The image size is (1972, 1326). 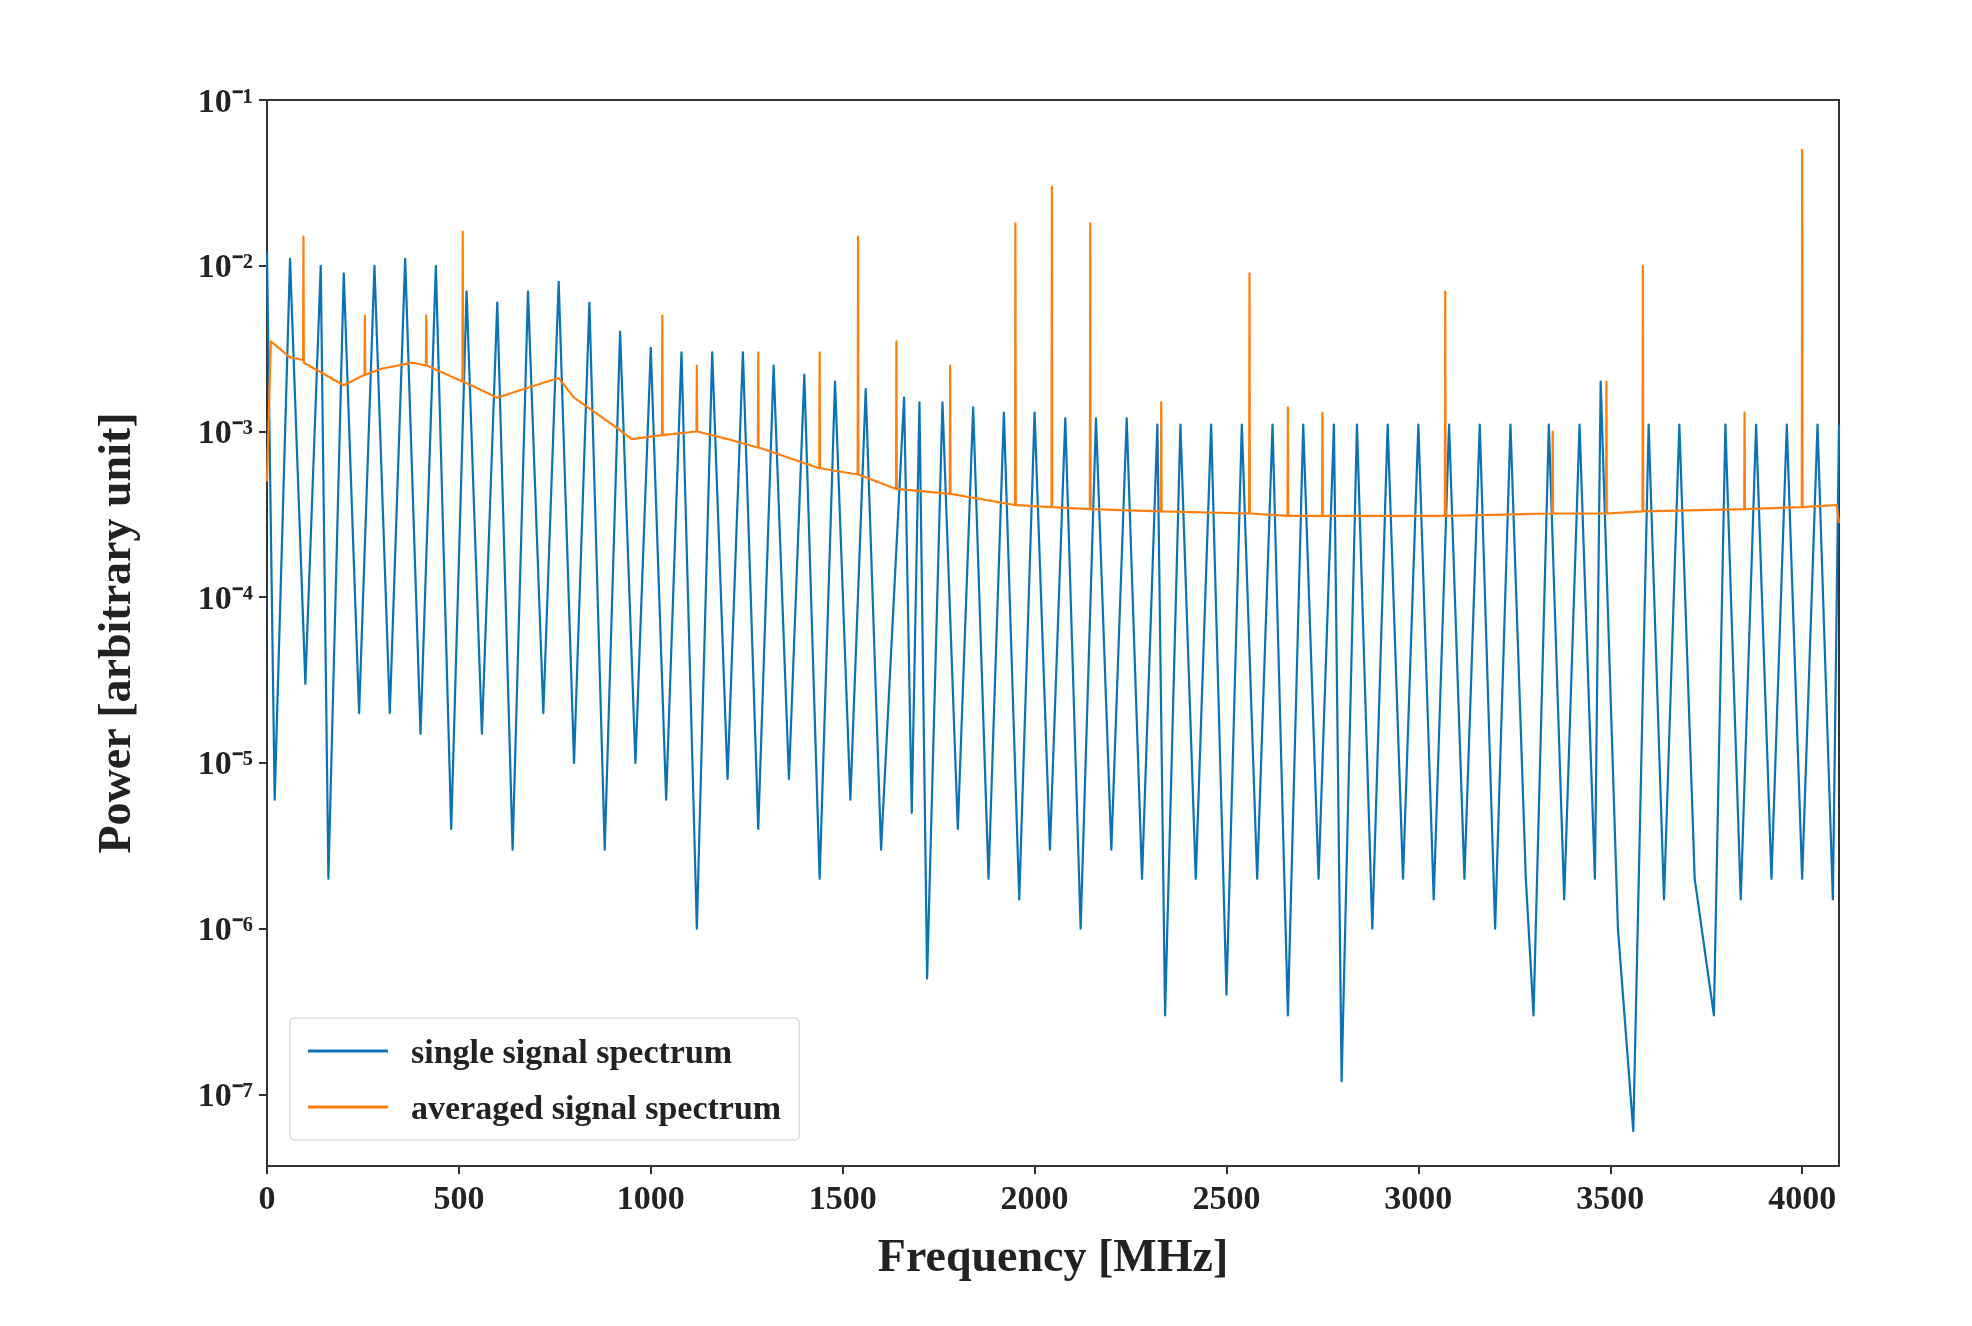 What do you see at coordinates (225, 100) in the screenshot?
I see `y-tick-label: 10⁻¹` at bounding box center [225, 100].